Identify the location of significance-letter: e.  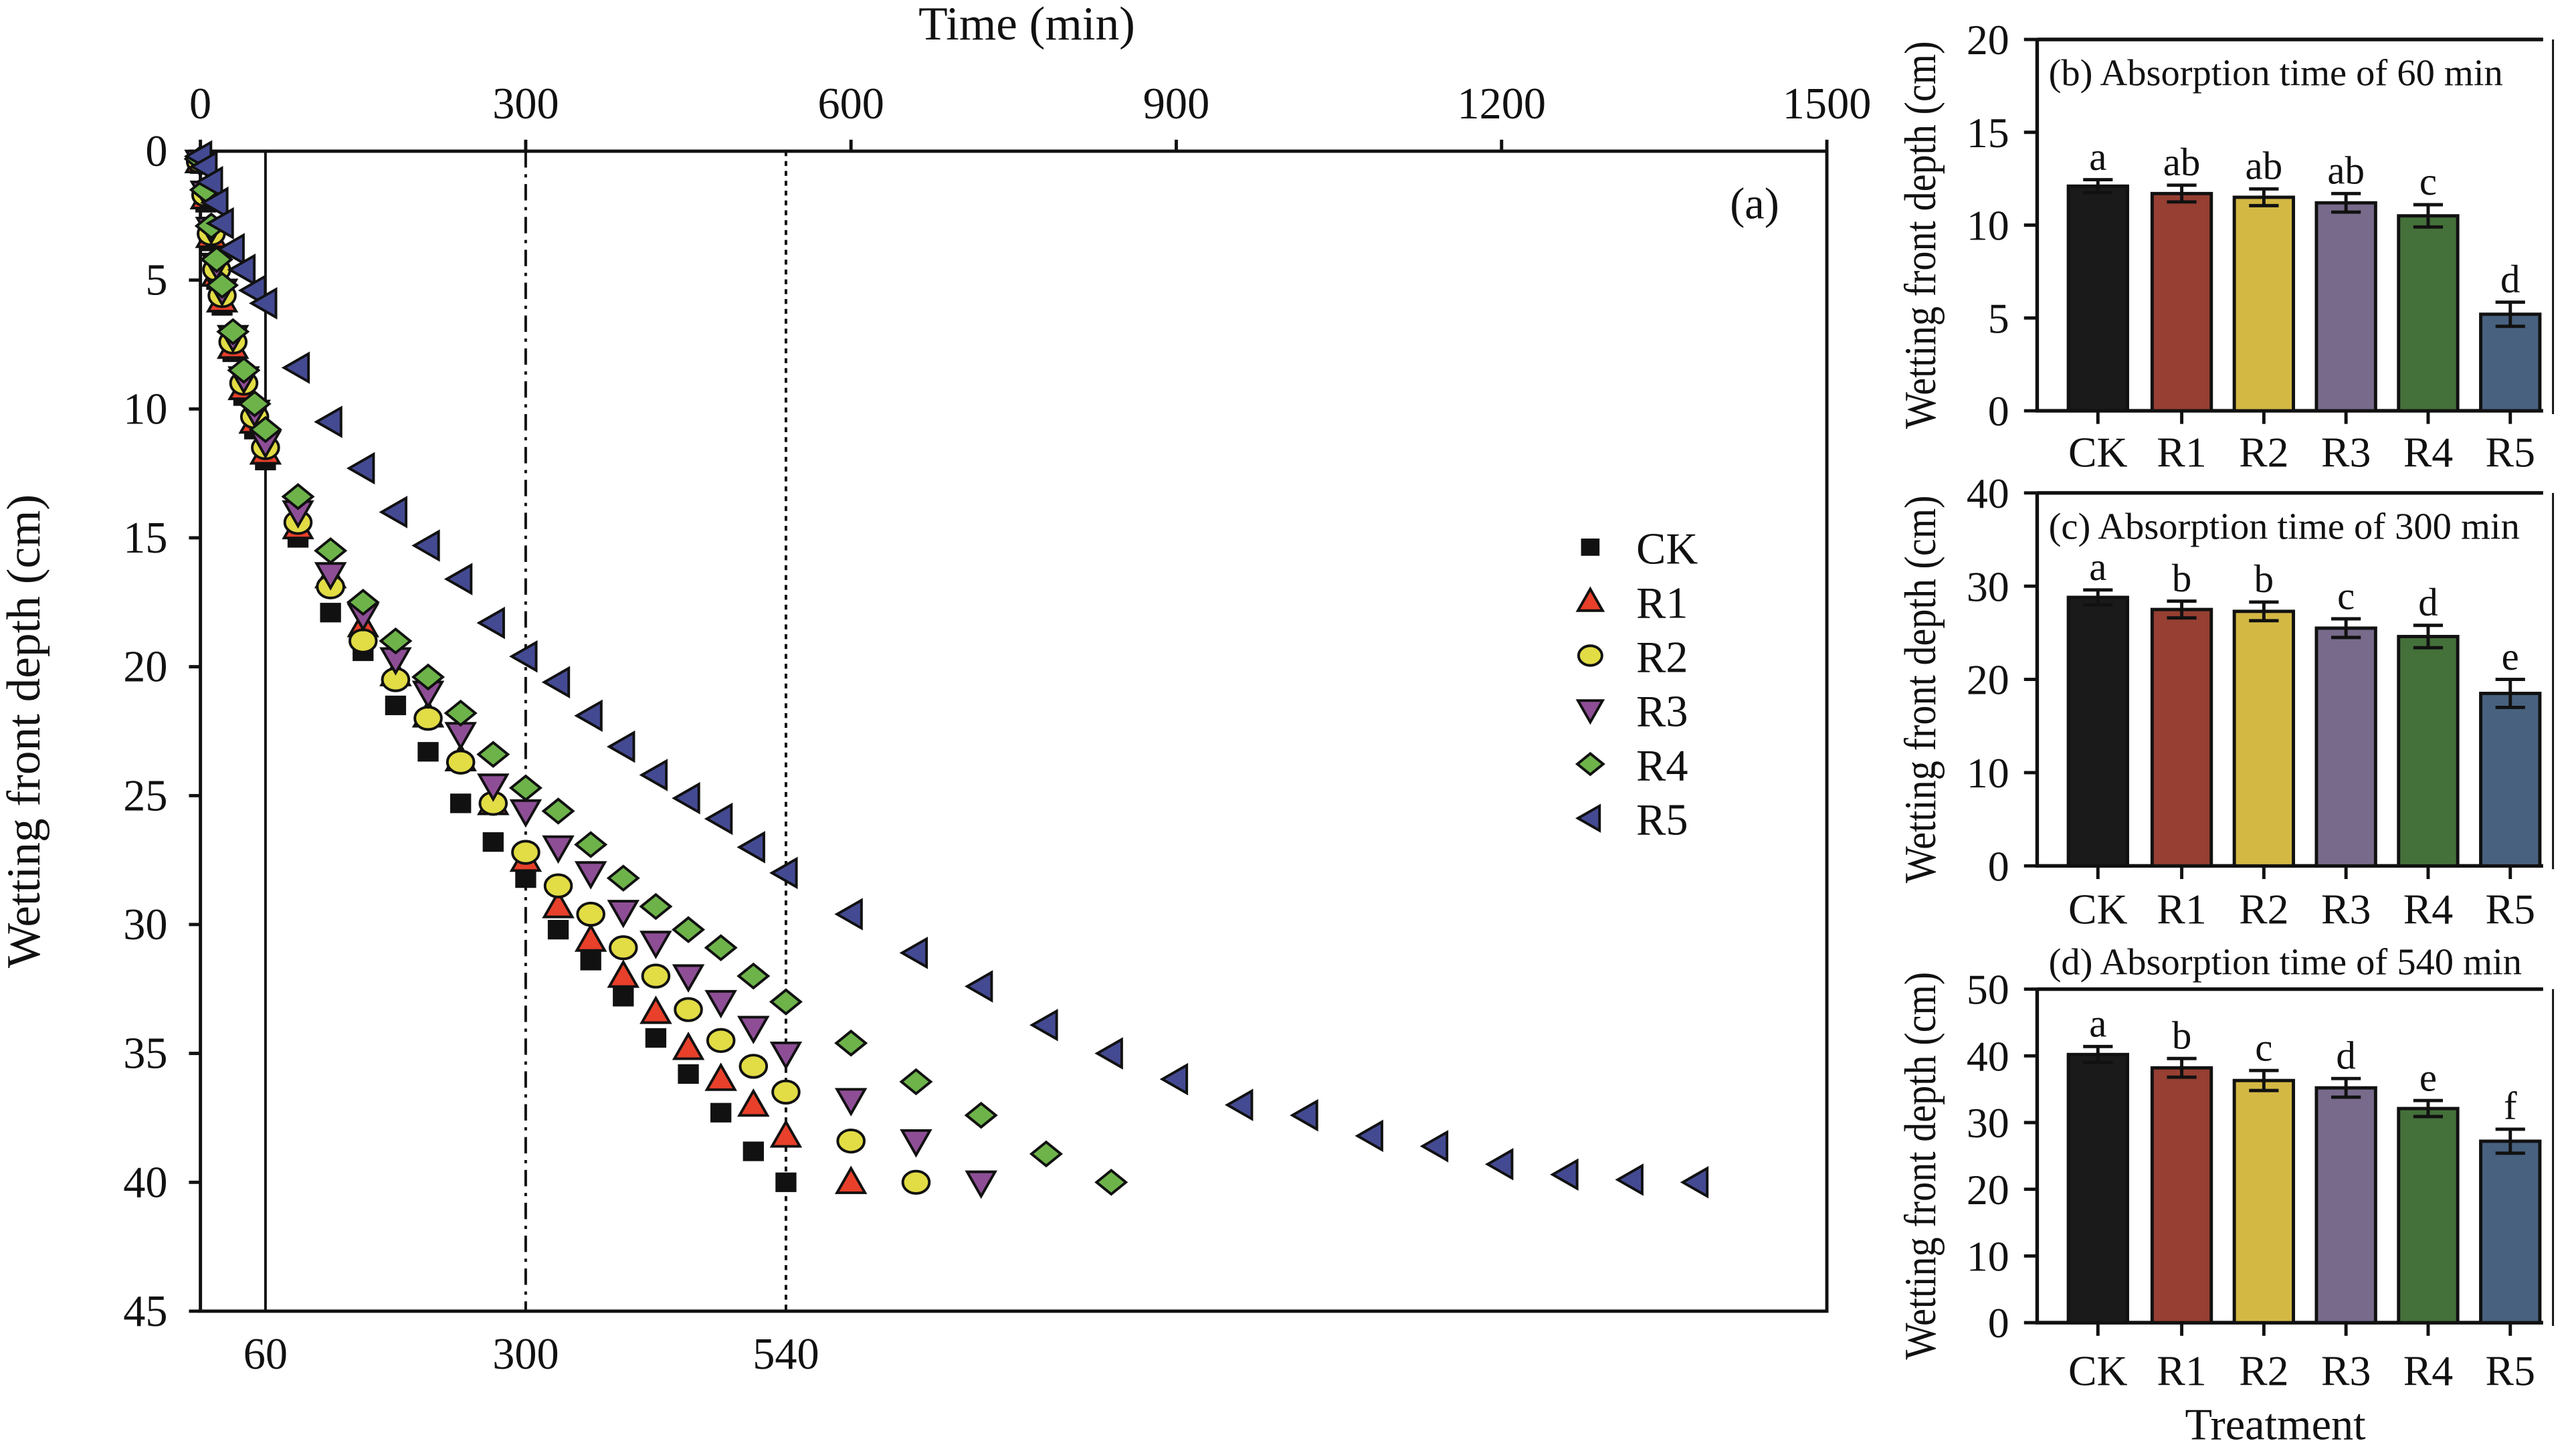
(2510, 656).